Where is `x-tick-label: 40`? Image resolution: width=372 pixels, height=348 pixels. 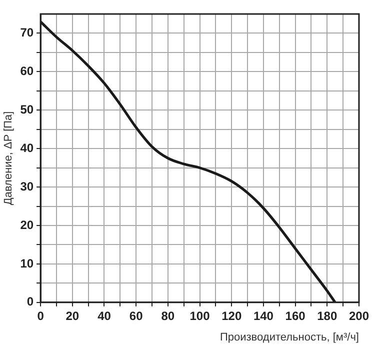 x-tick-label: 40 is located at coordinates (105, 315).